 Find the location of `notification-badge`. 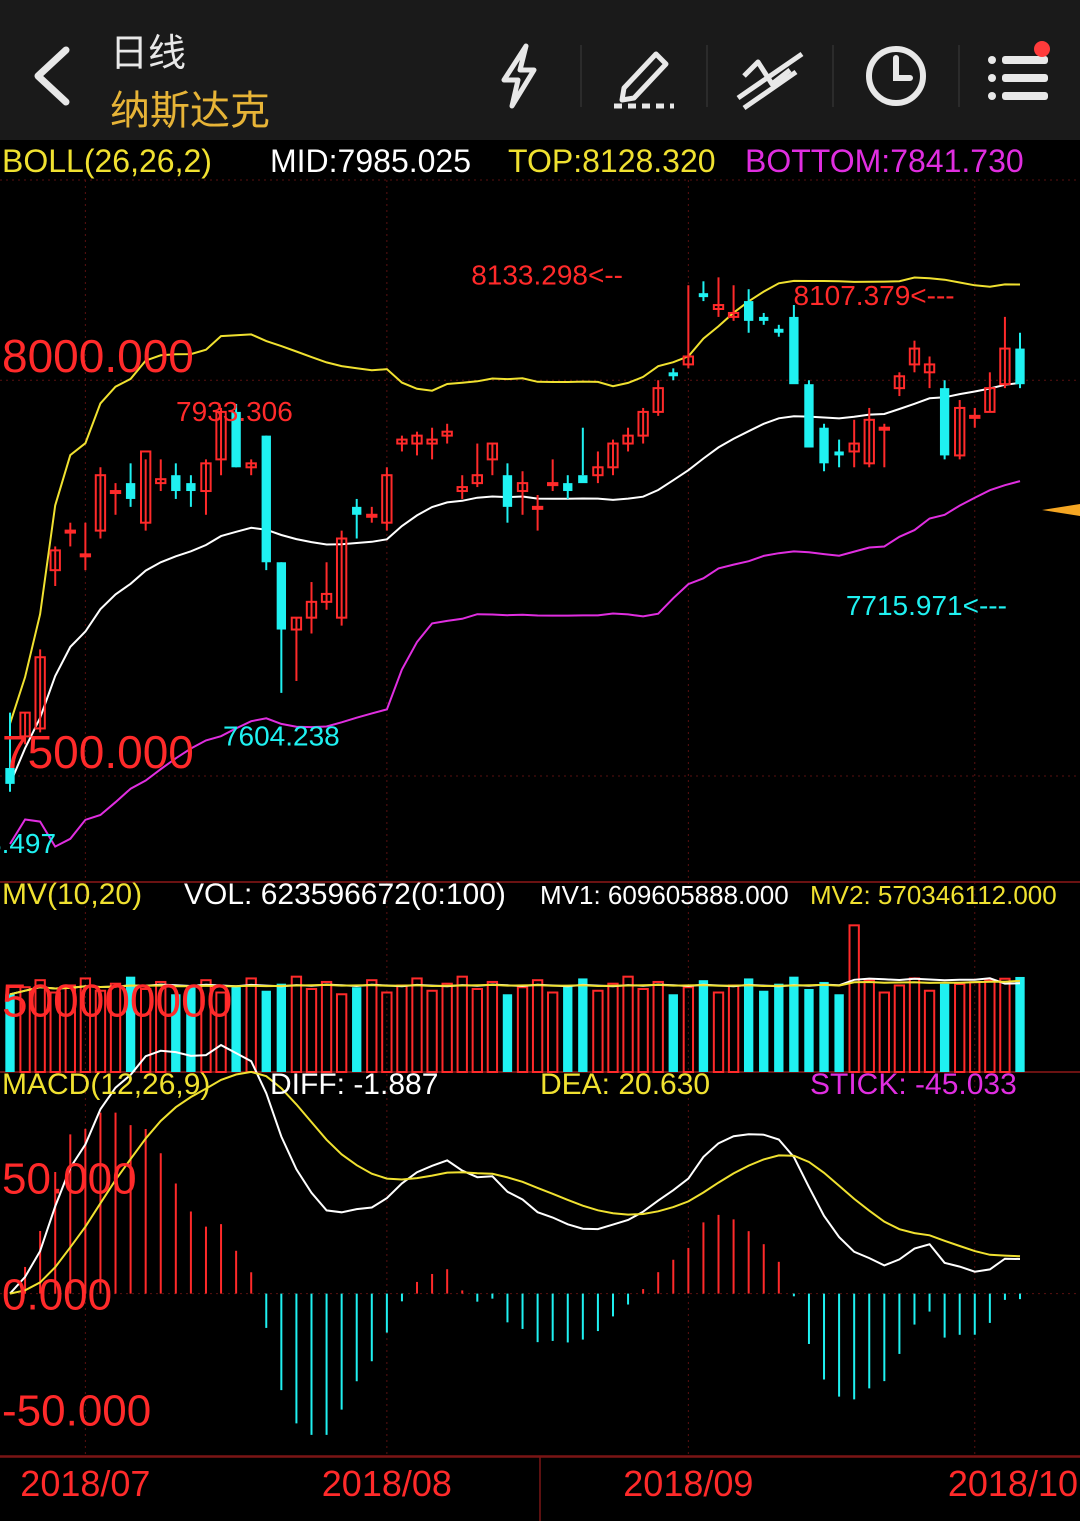

notification-badge is located at coordinates (1042, 49).